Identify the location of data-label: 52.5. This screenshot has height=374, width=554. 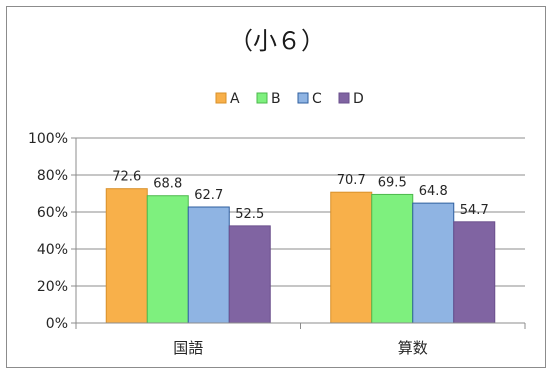
(249, 214).